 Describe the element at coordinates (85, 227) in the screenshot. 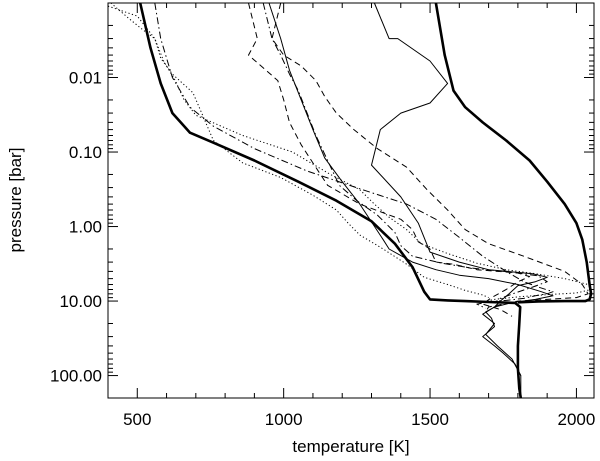

I see `y-tick-label: 1.00` at that location.